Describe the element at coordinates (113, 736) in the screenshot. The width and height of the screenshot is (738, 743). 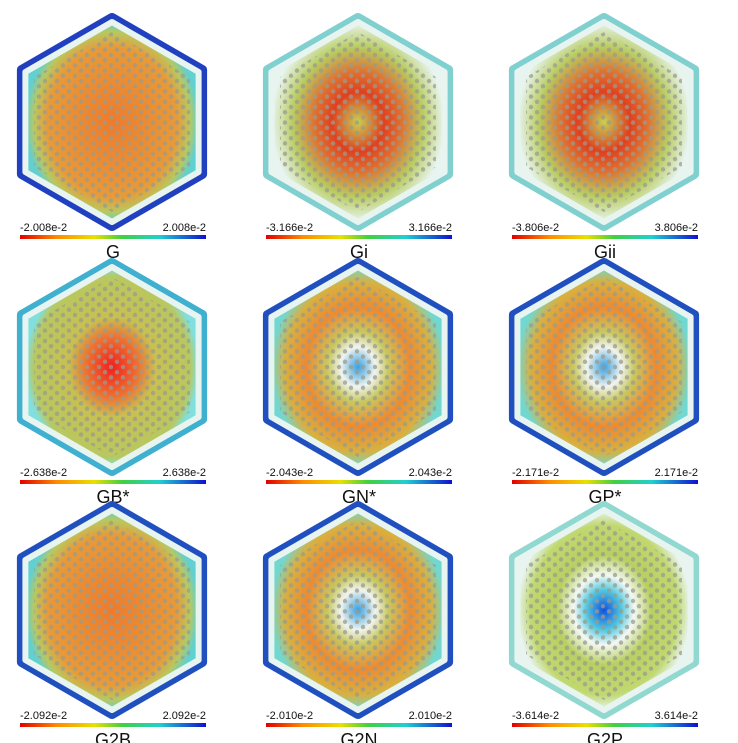
I see `panel-label: G2B` at that location.